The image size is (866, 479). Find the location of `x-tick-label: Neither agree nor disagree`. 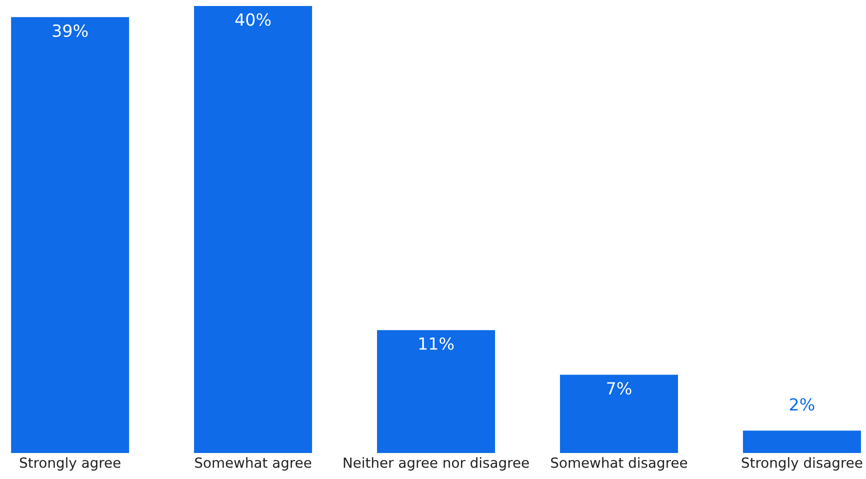

x-tick-label: Neither agree nor disagree is located at coordinates (436, 464).